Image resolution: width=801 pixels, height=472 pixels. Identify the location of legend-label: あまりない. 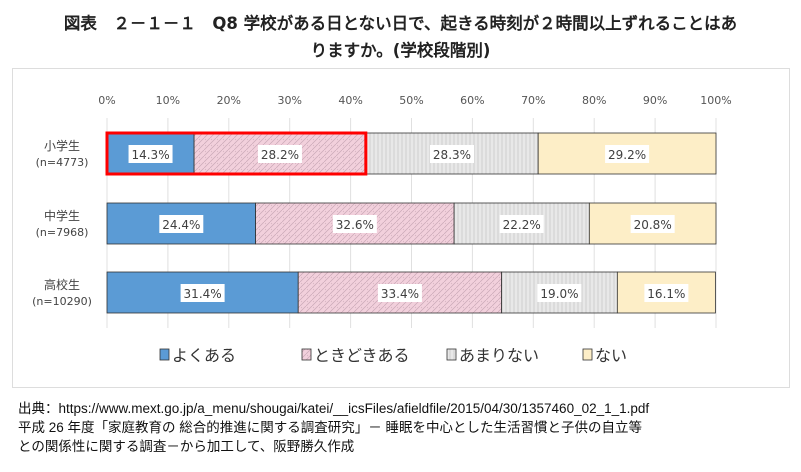
(499, 355).